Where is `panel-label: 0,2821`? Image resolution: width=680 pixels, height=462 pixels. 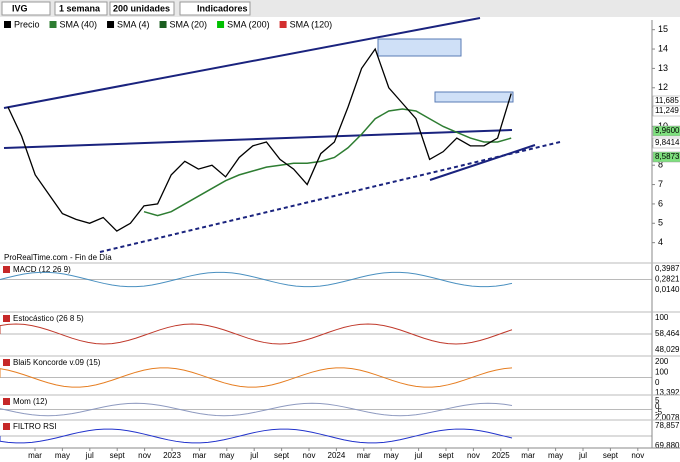
panel-label: 0,2821 is located at coordinates (667, 279).